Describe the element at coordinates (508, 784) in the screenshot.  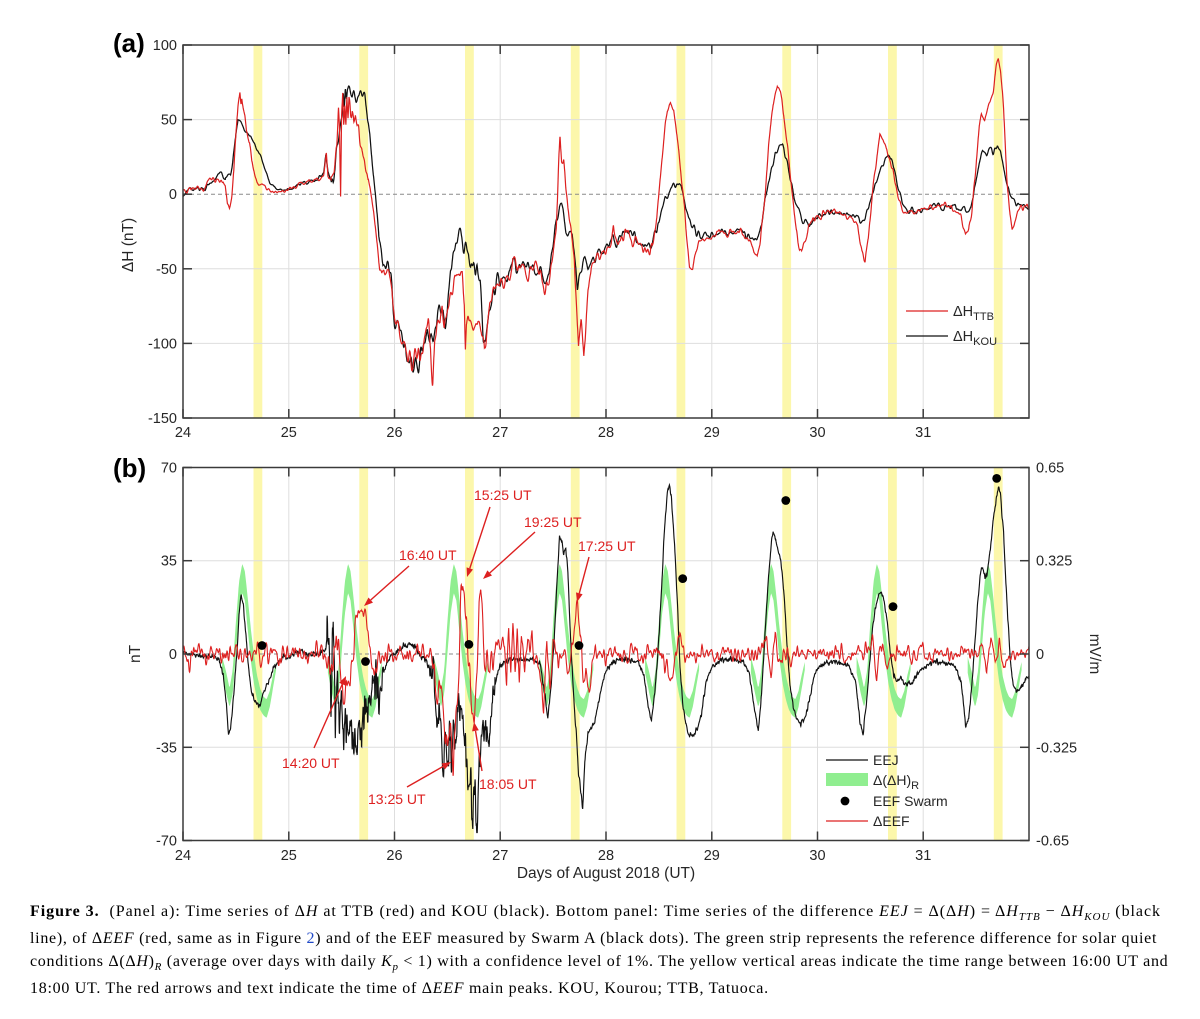
I see `svg-text: 18:05 UT` at that location.